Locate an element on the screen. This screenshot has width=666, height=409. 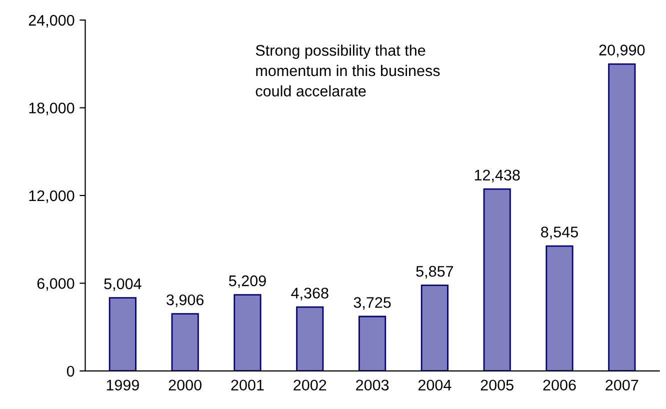
data-label: 5,857 is located at coordinates (435, 272).